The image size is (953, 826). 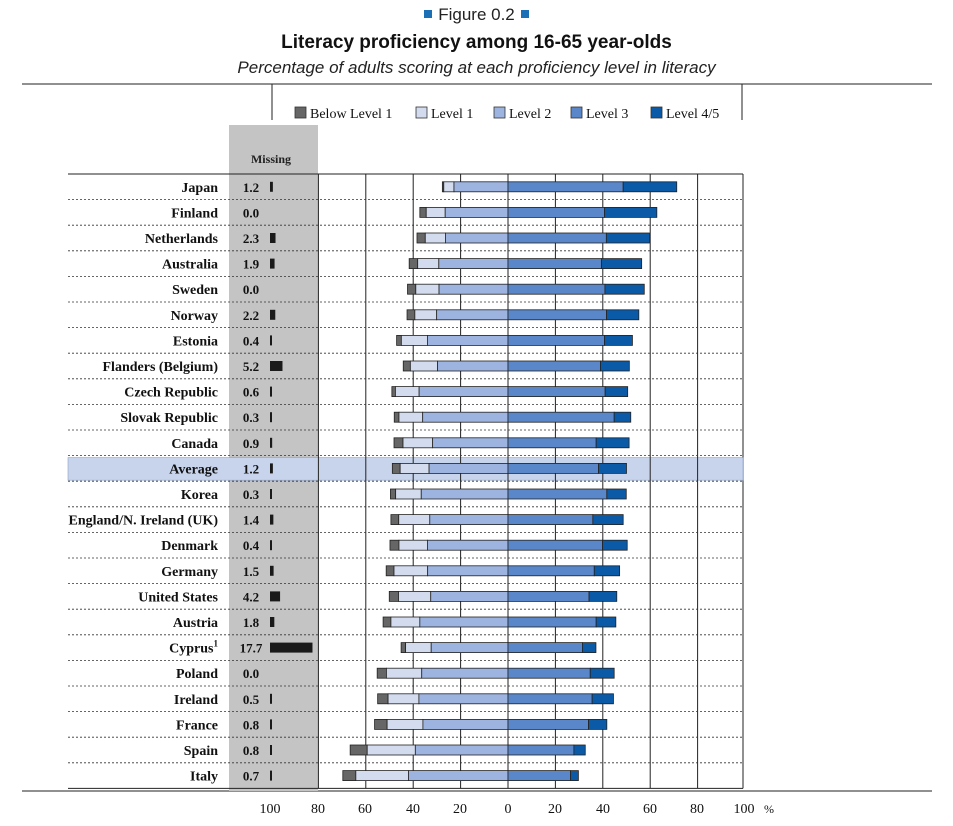 What do you see at coordinates (190, 265) in the screenshot?
I see `country-label: Australia` at bounding box center [190, 265].